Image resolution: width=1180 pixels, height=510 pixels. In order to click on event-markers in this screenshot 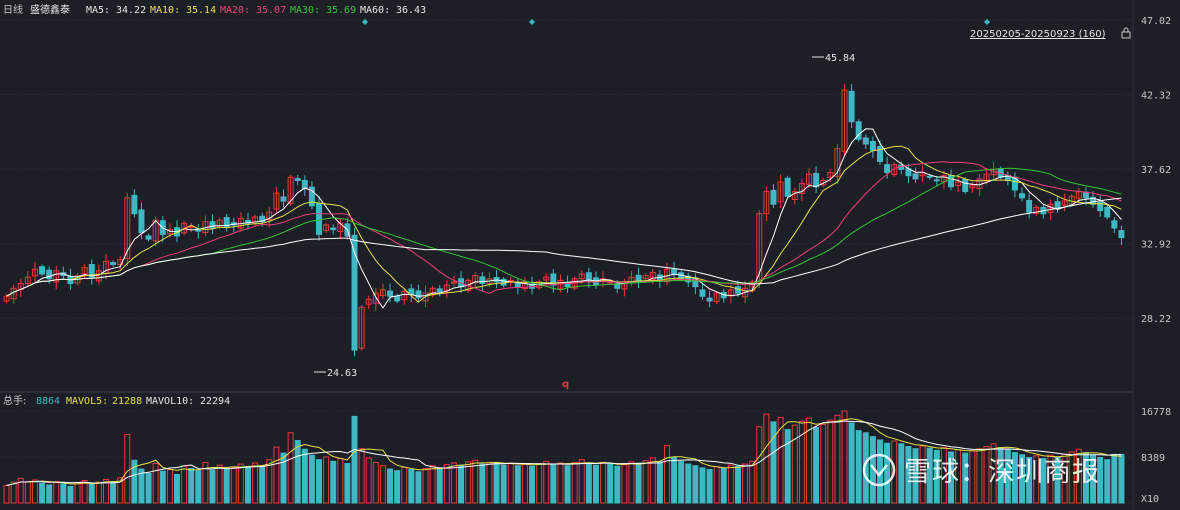, I will do `click(676, 22)`.